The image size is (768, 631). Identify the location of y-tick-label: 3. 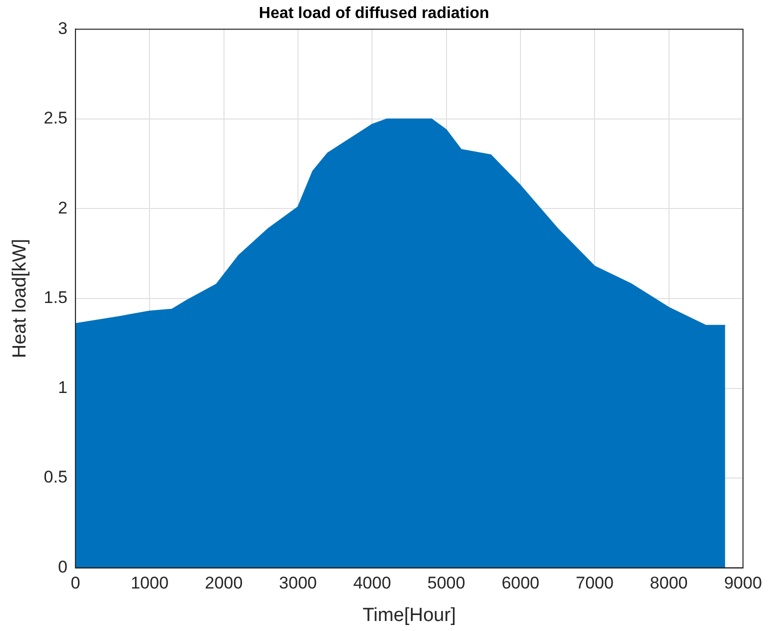
(63, 28).